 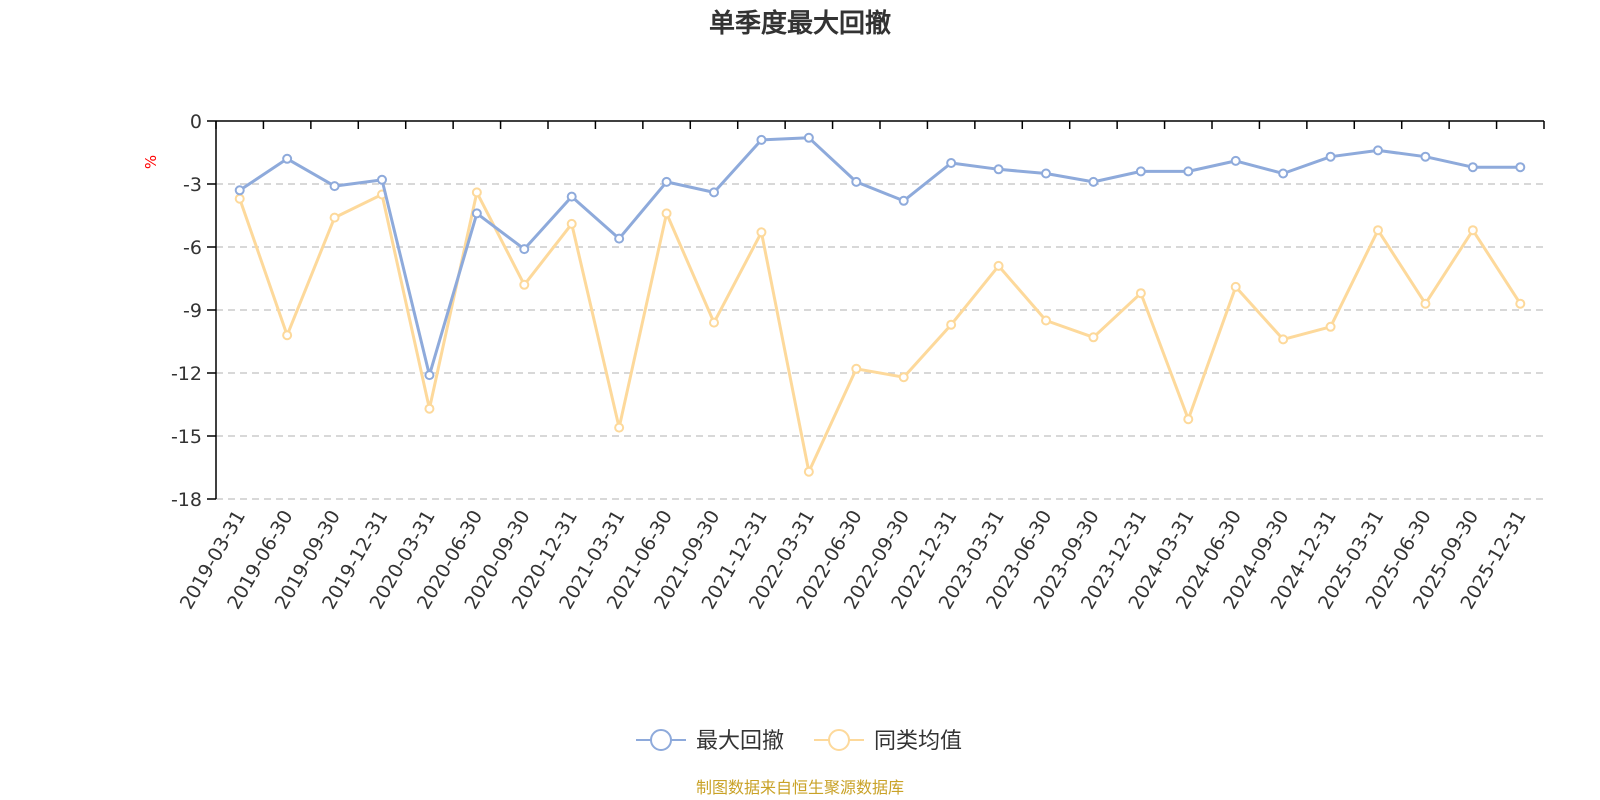 I want to click on y-tick-label: -12, so click(x=186, y=374).